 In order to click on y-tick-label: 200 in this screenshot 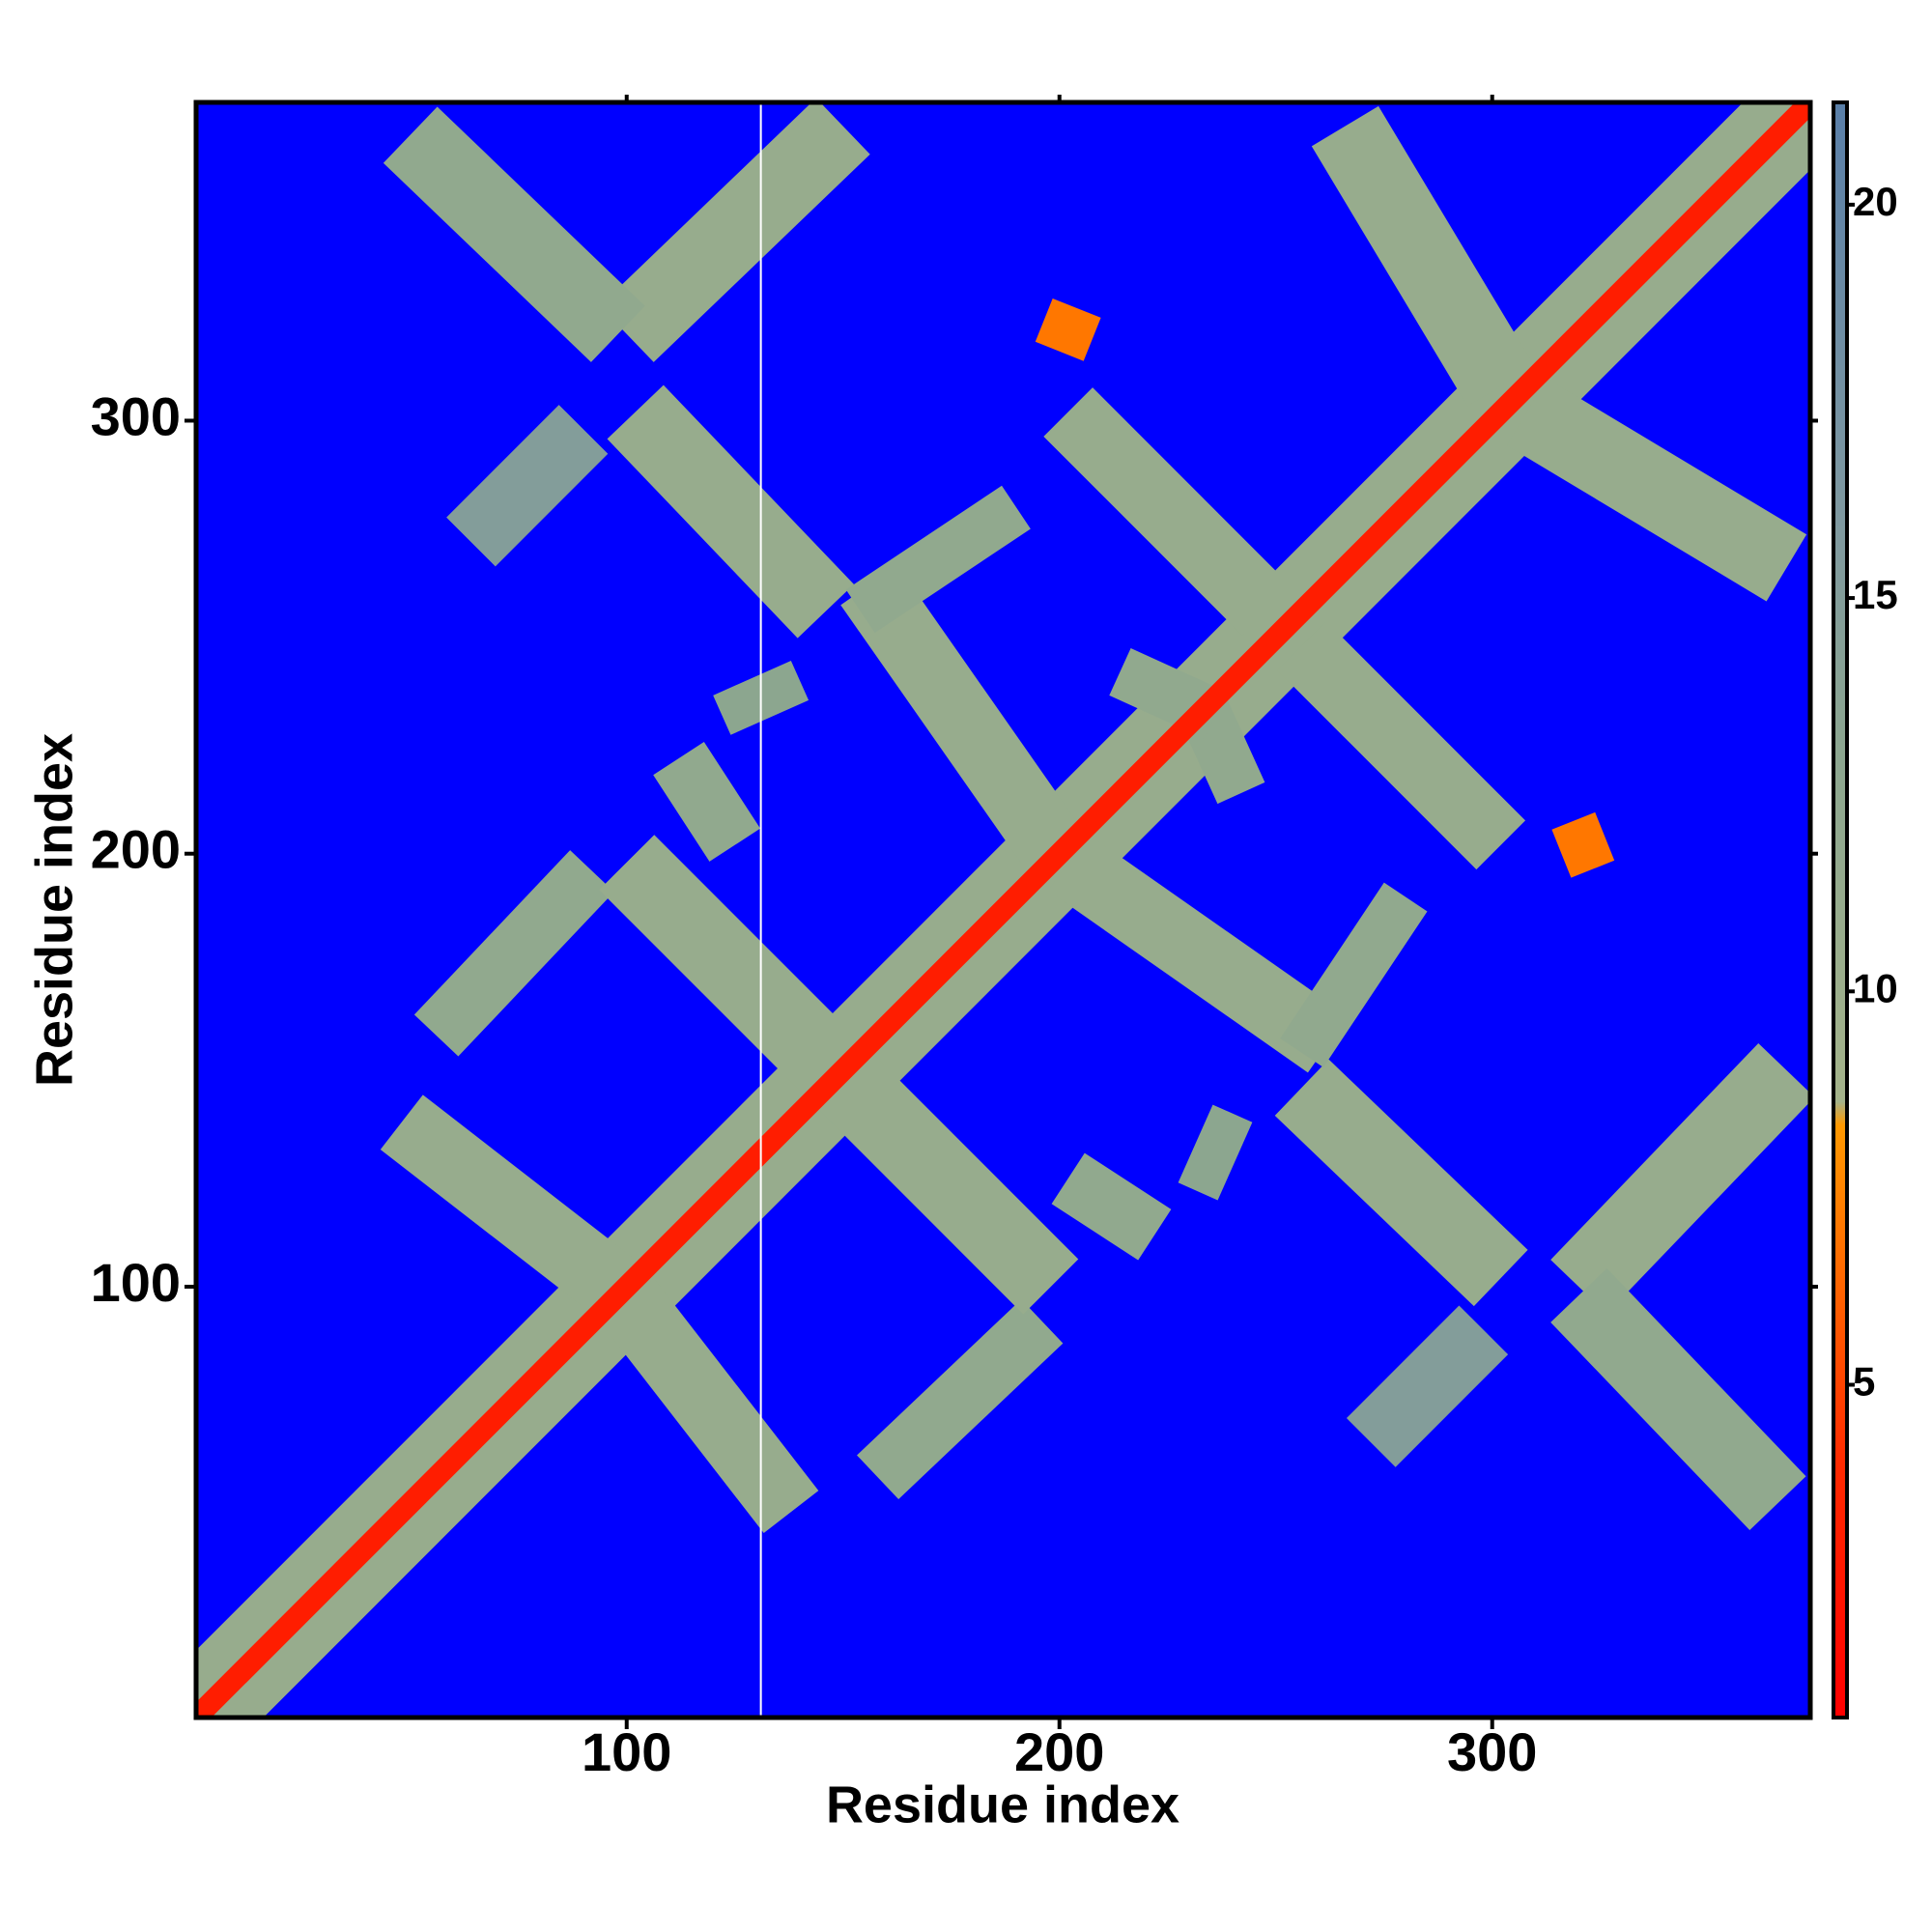, I will do `click(136, 849)`.